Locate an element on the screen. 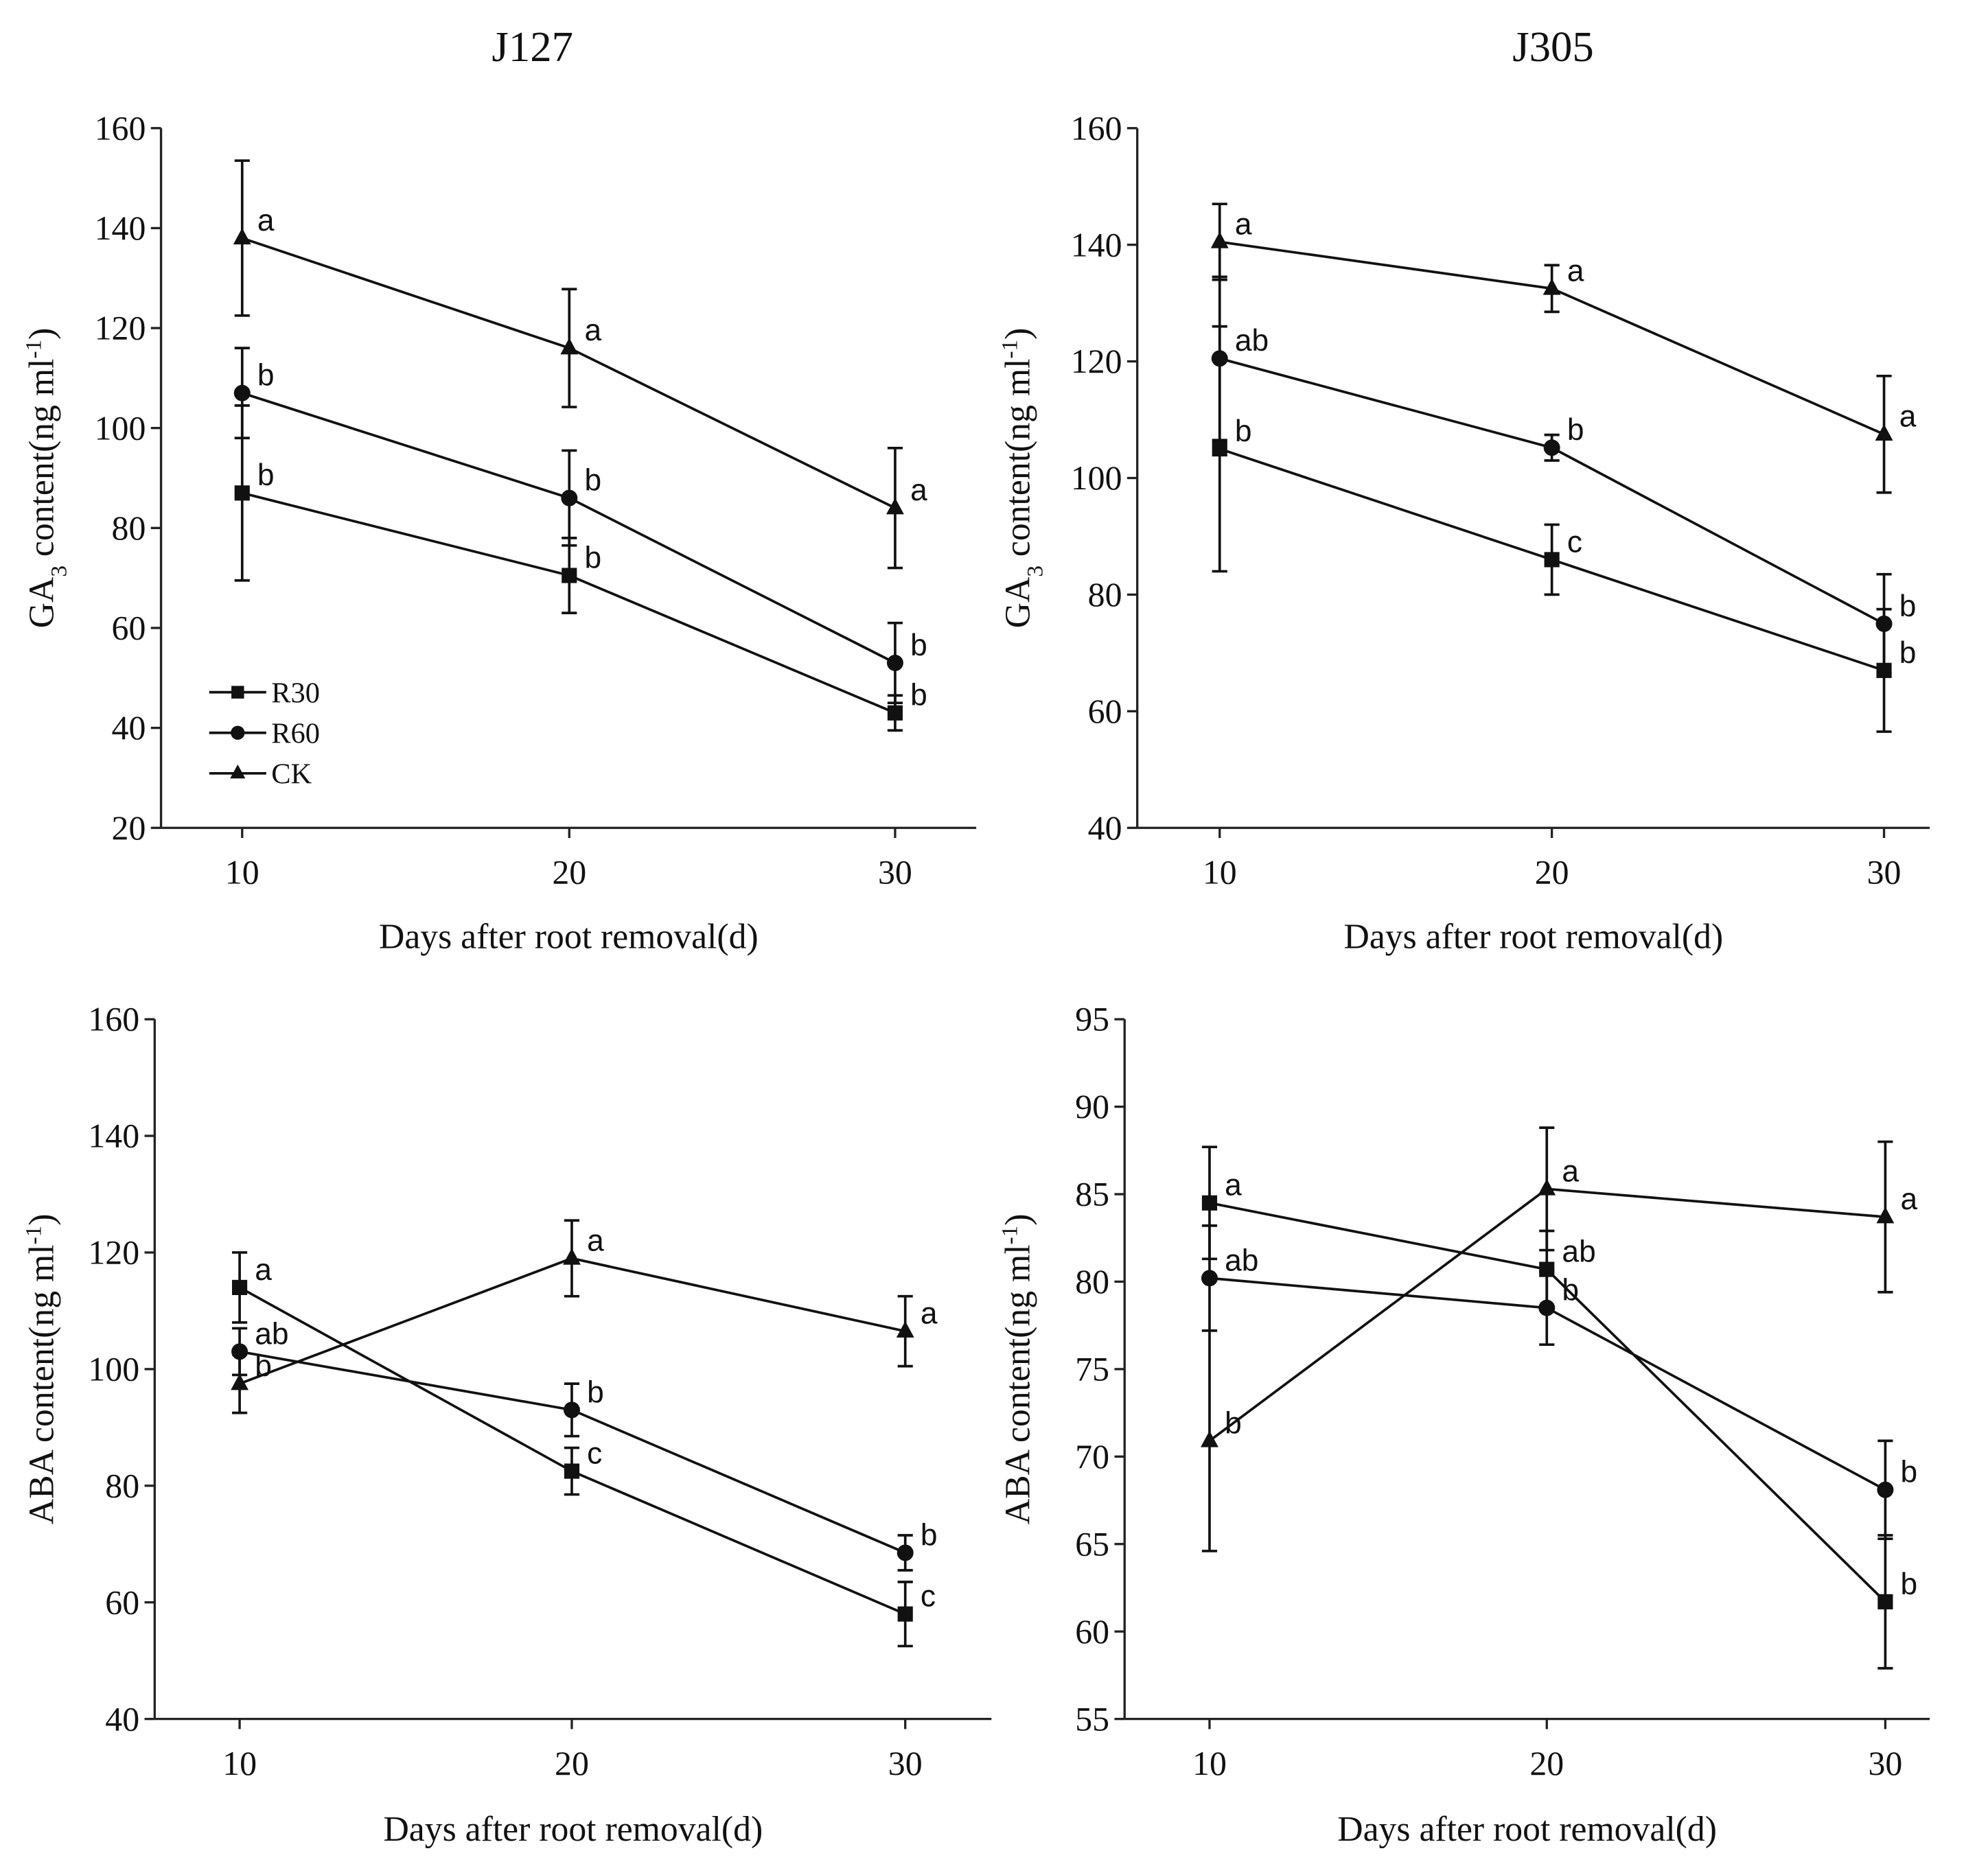 This screenshot has height=1875, width=1988. legend: R30 R60 CK is located at coordinates (264, 734).